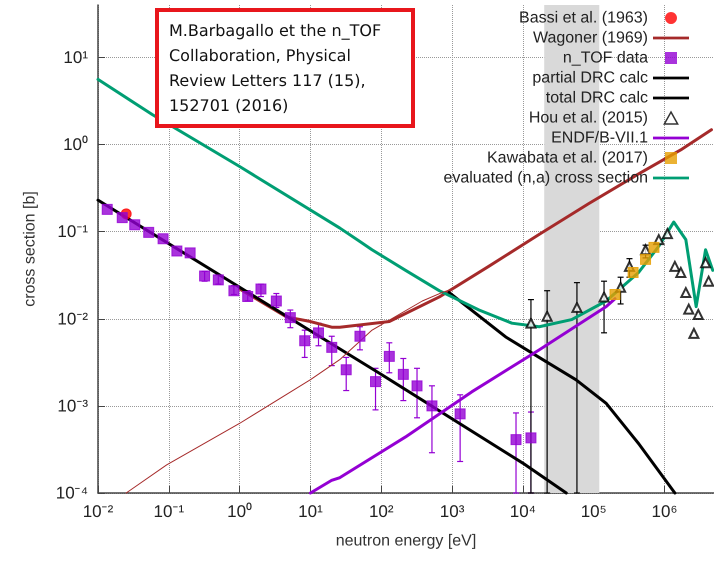 The image size is (714, 563). Describe the element at coordinates (311, 511) in the screenshot. I see `x-tick-label: 10¹` at that location.